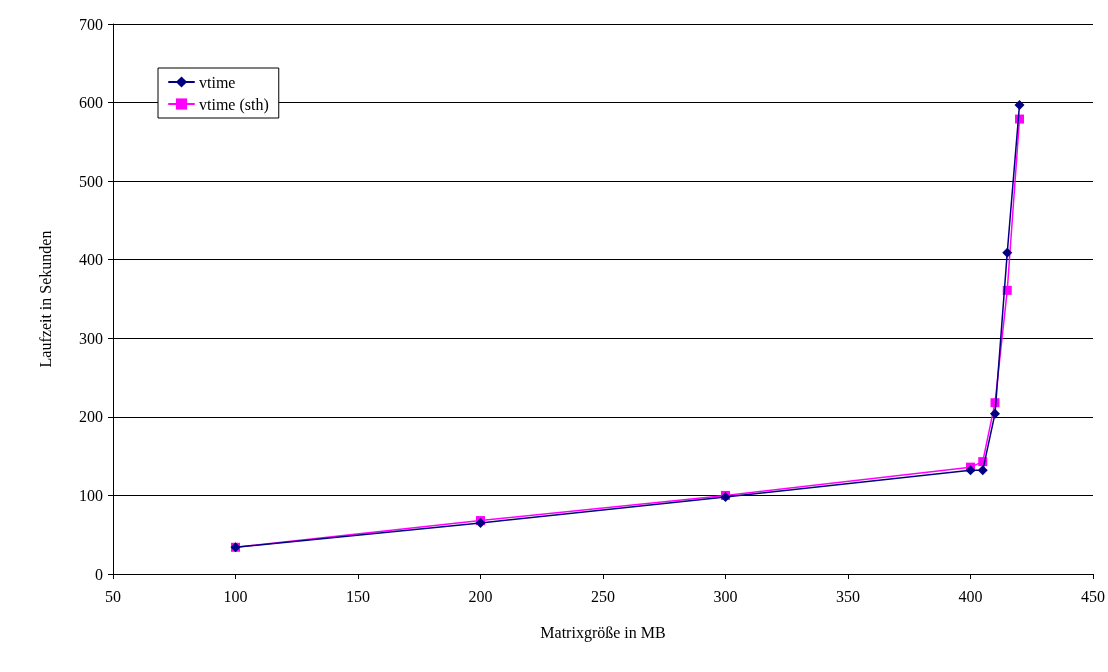 This screenshot has width=1108, height=672. I want to click on legend-label: vtime, so click(217, 82).